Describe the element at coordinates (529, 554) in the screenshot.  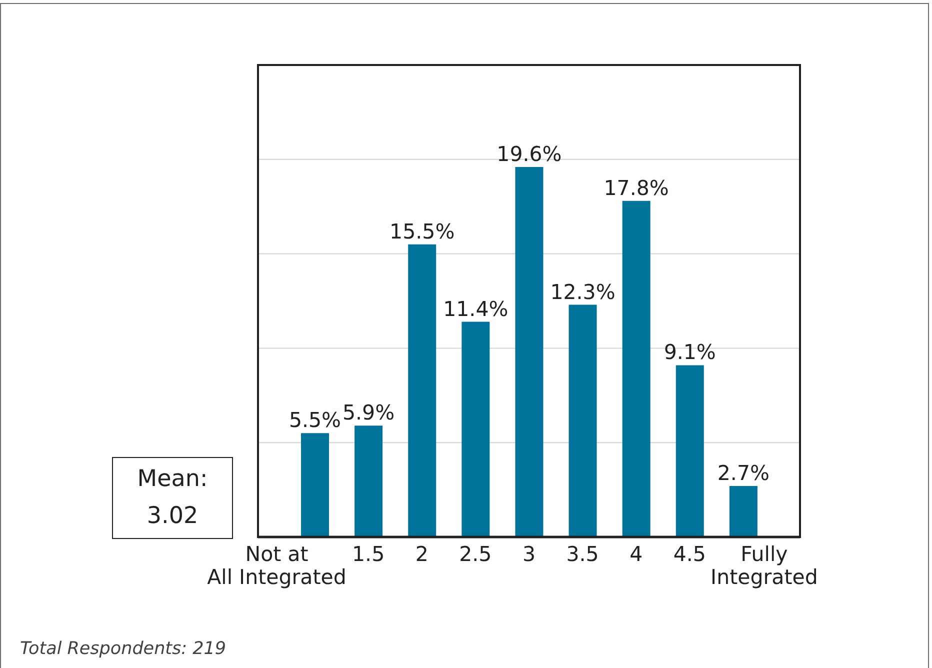
I see `x-tick-label: 3` at that location.